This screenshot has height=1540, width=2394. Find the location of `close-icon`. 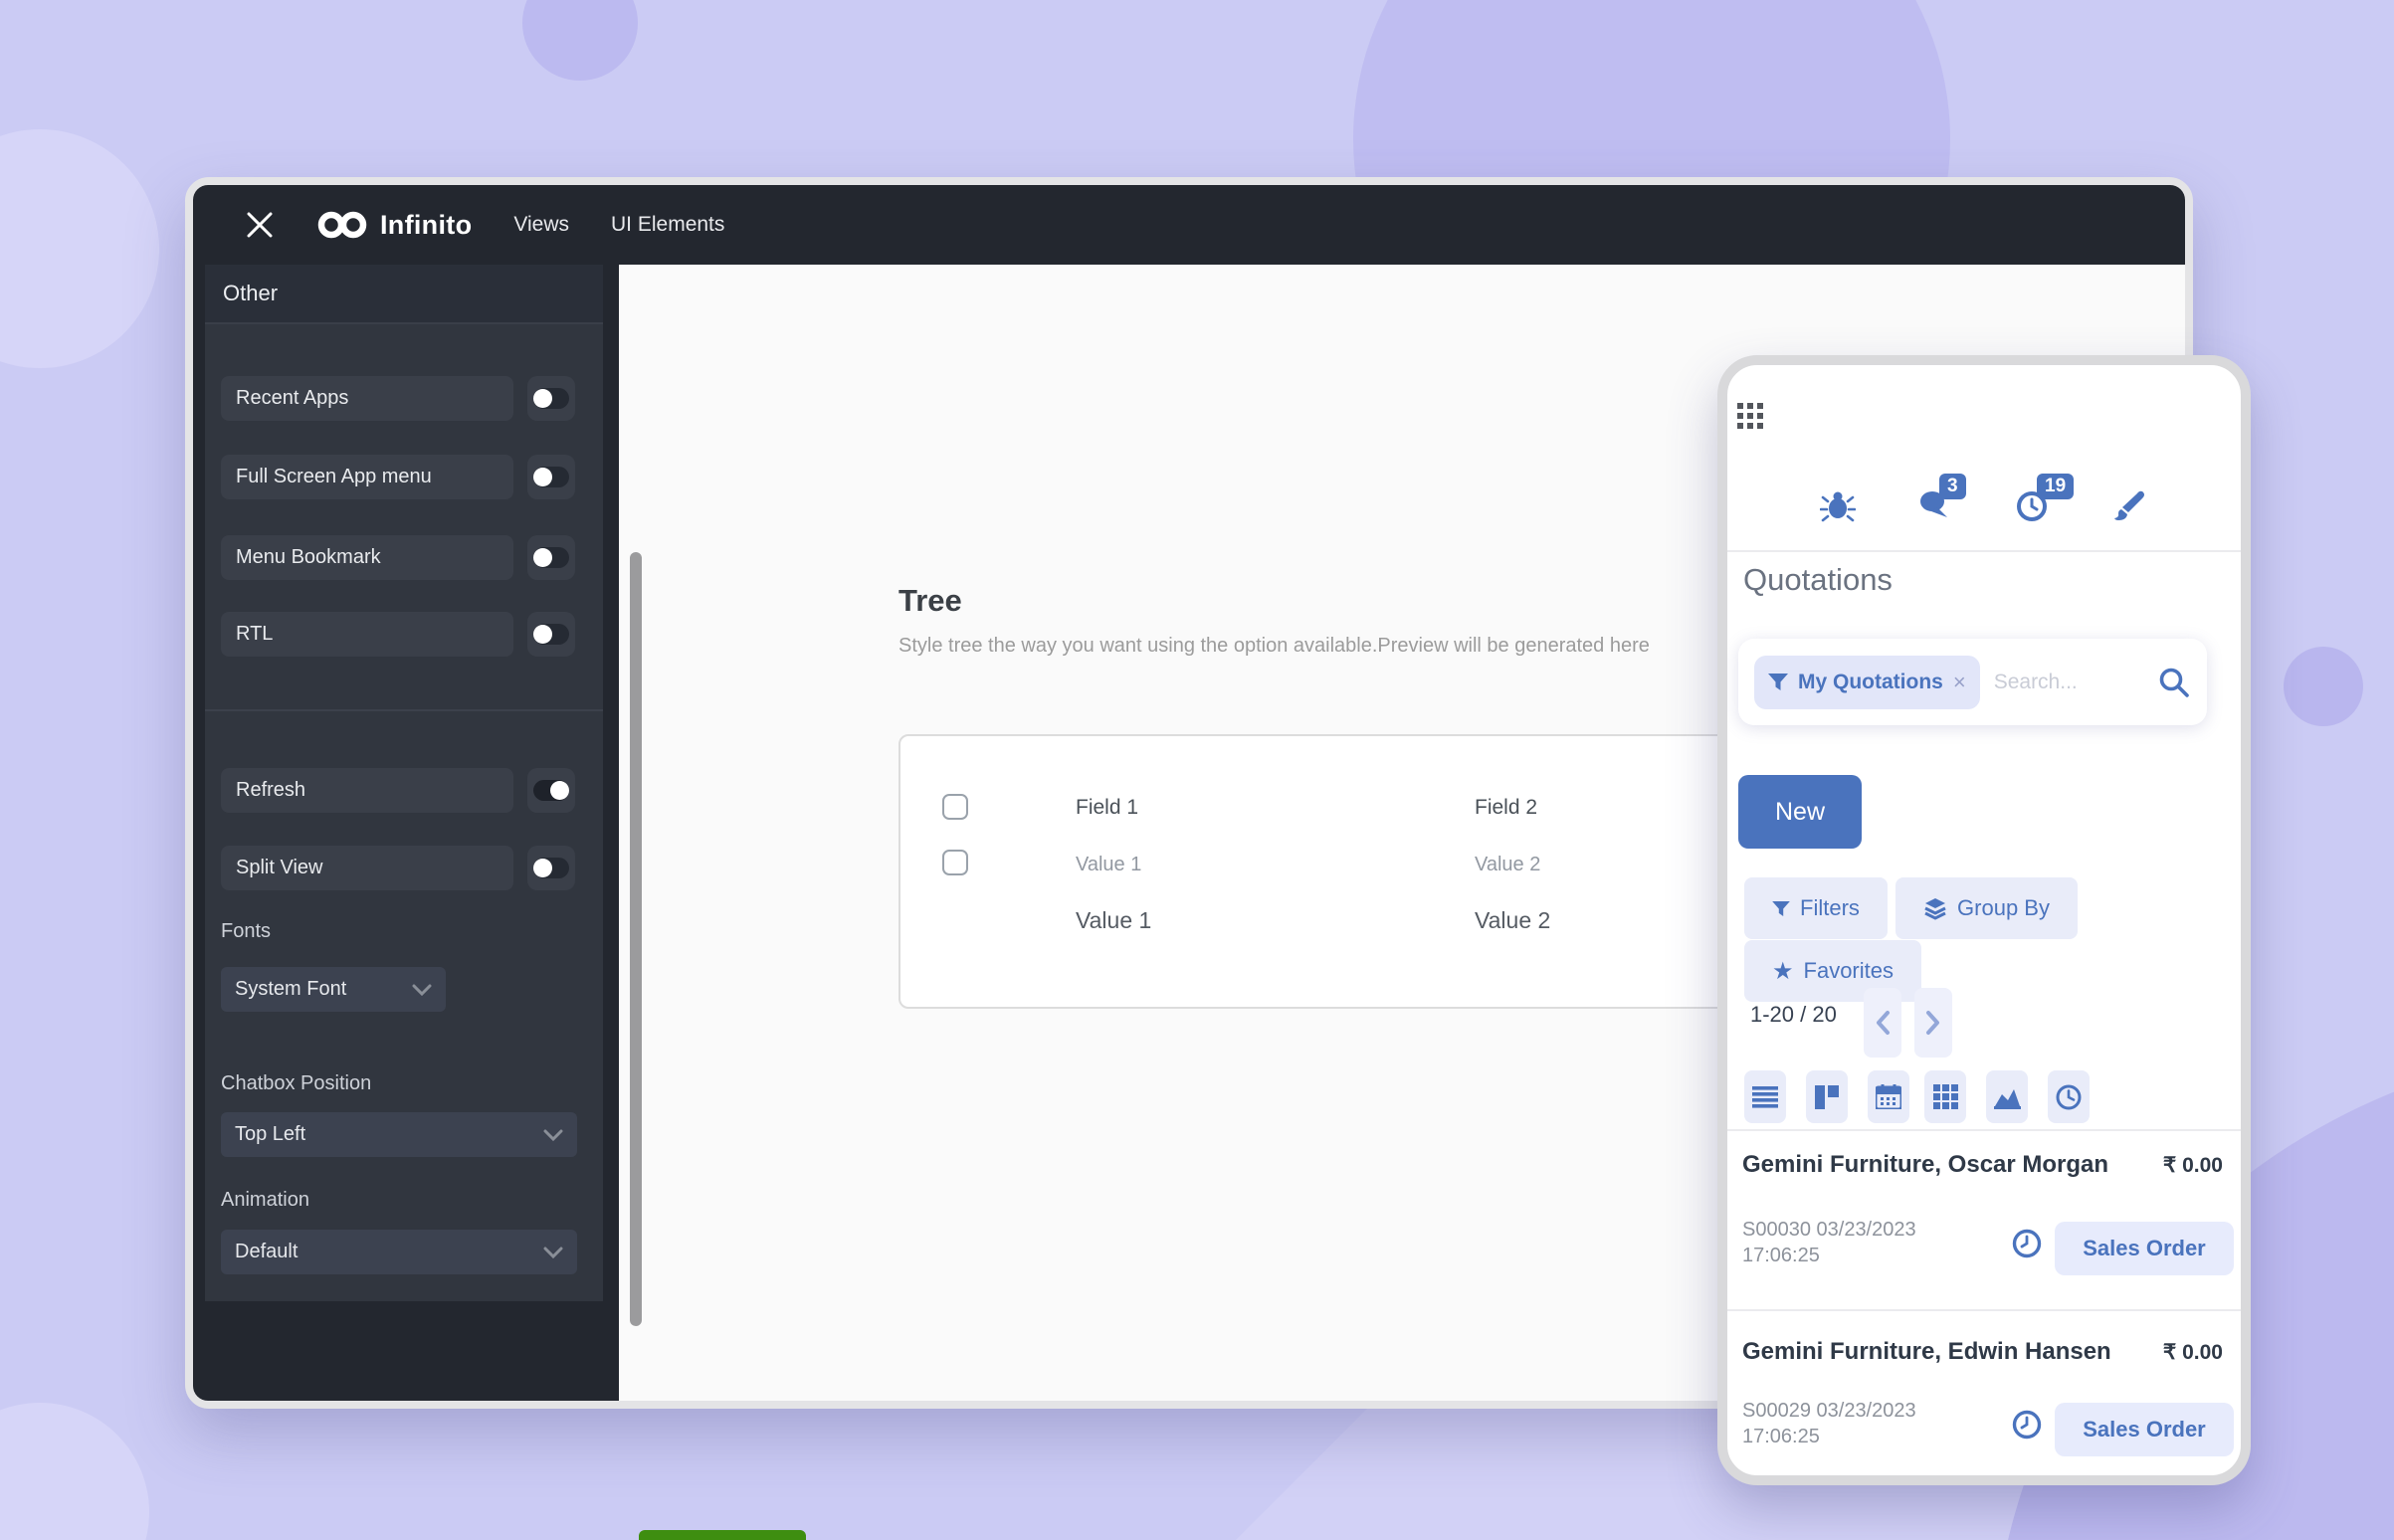

close-icon is located at coordinates (260, 225).